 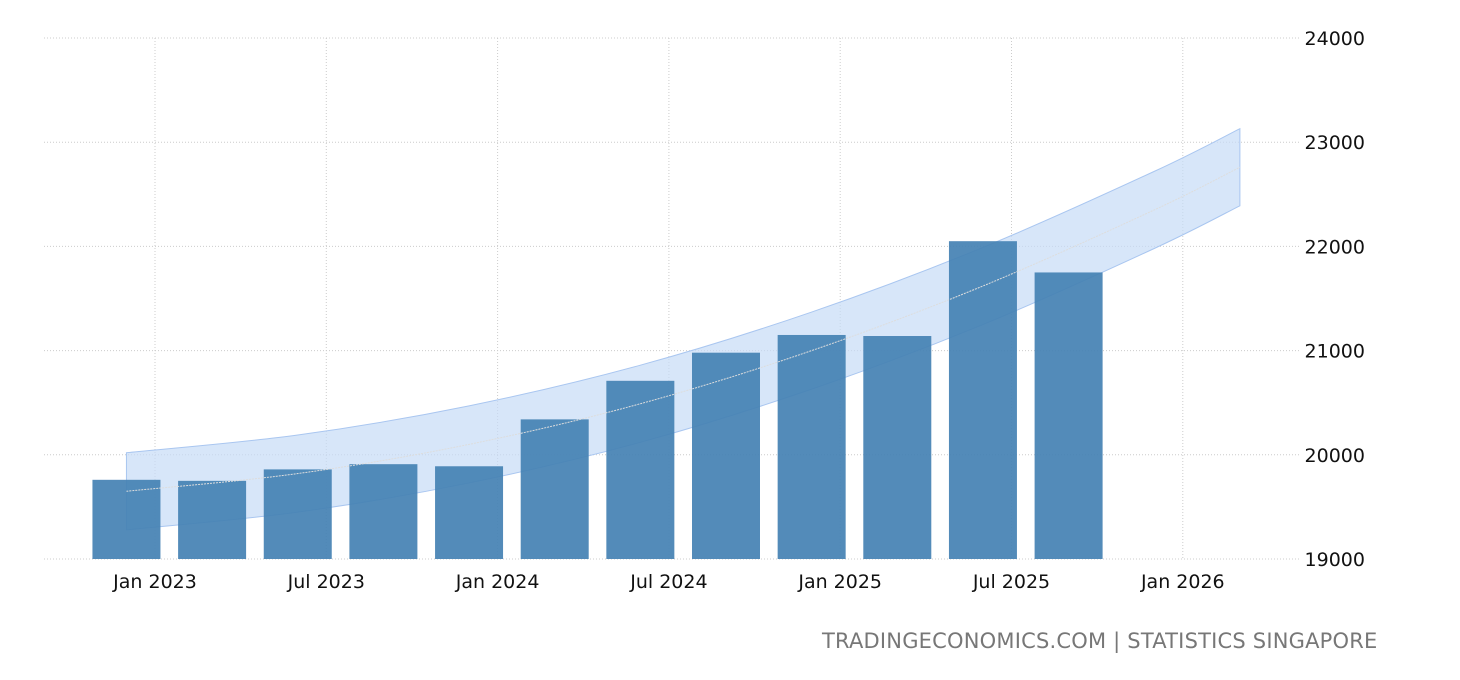 What do you see at coordinates (1335, 143) in the screenshot?
I see `y-tick-label: 23000` at bounding box center [1335, 143].